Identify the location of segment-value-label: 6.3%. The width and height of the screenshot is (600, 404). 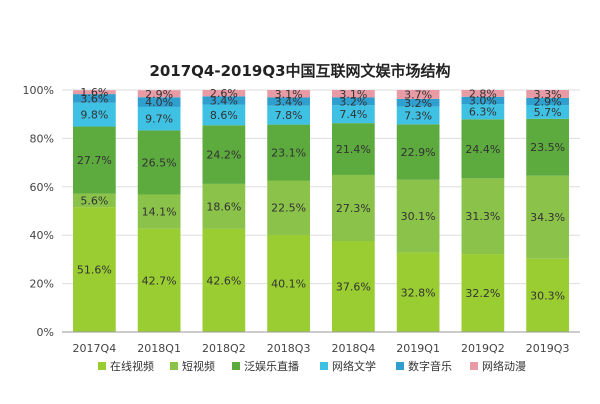
(483, 112).